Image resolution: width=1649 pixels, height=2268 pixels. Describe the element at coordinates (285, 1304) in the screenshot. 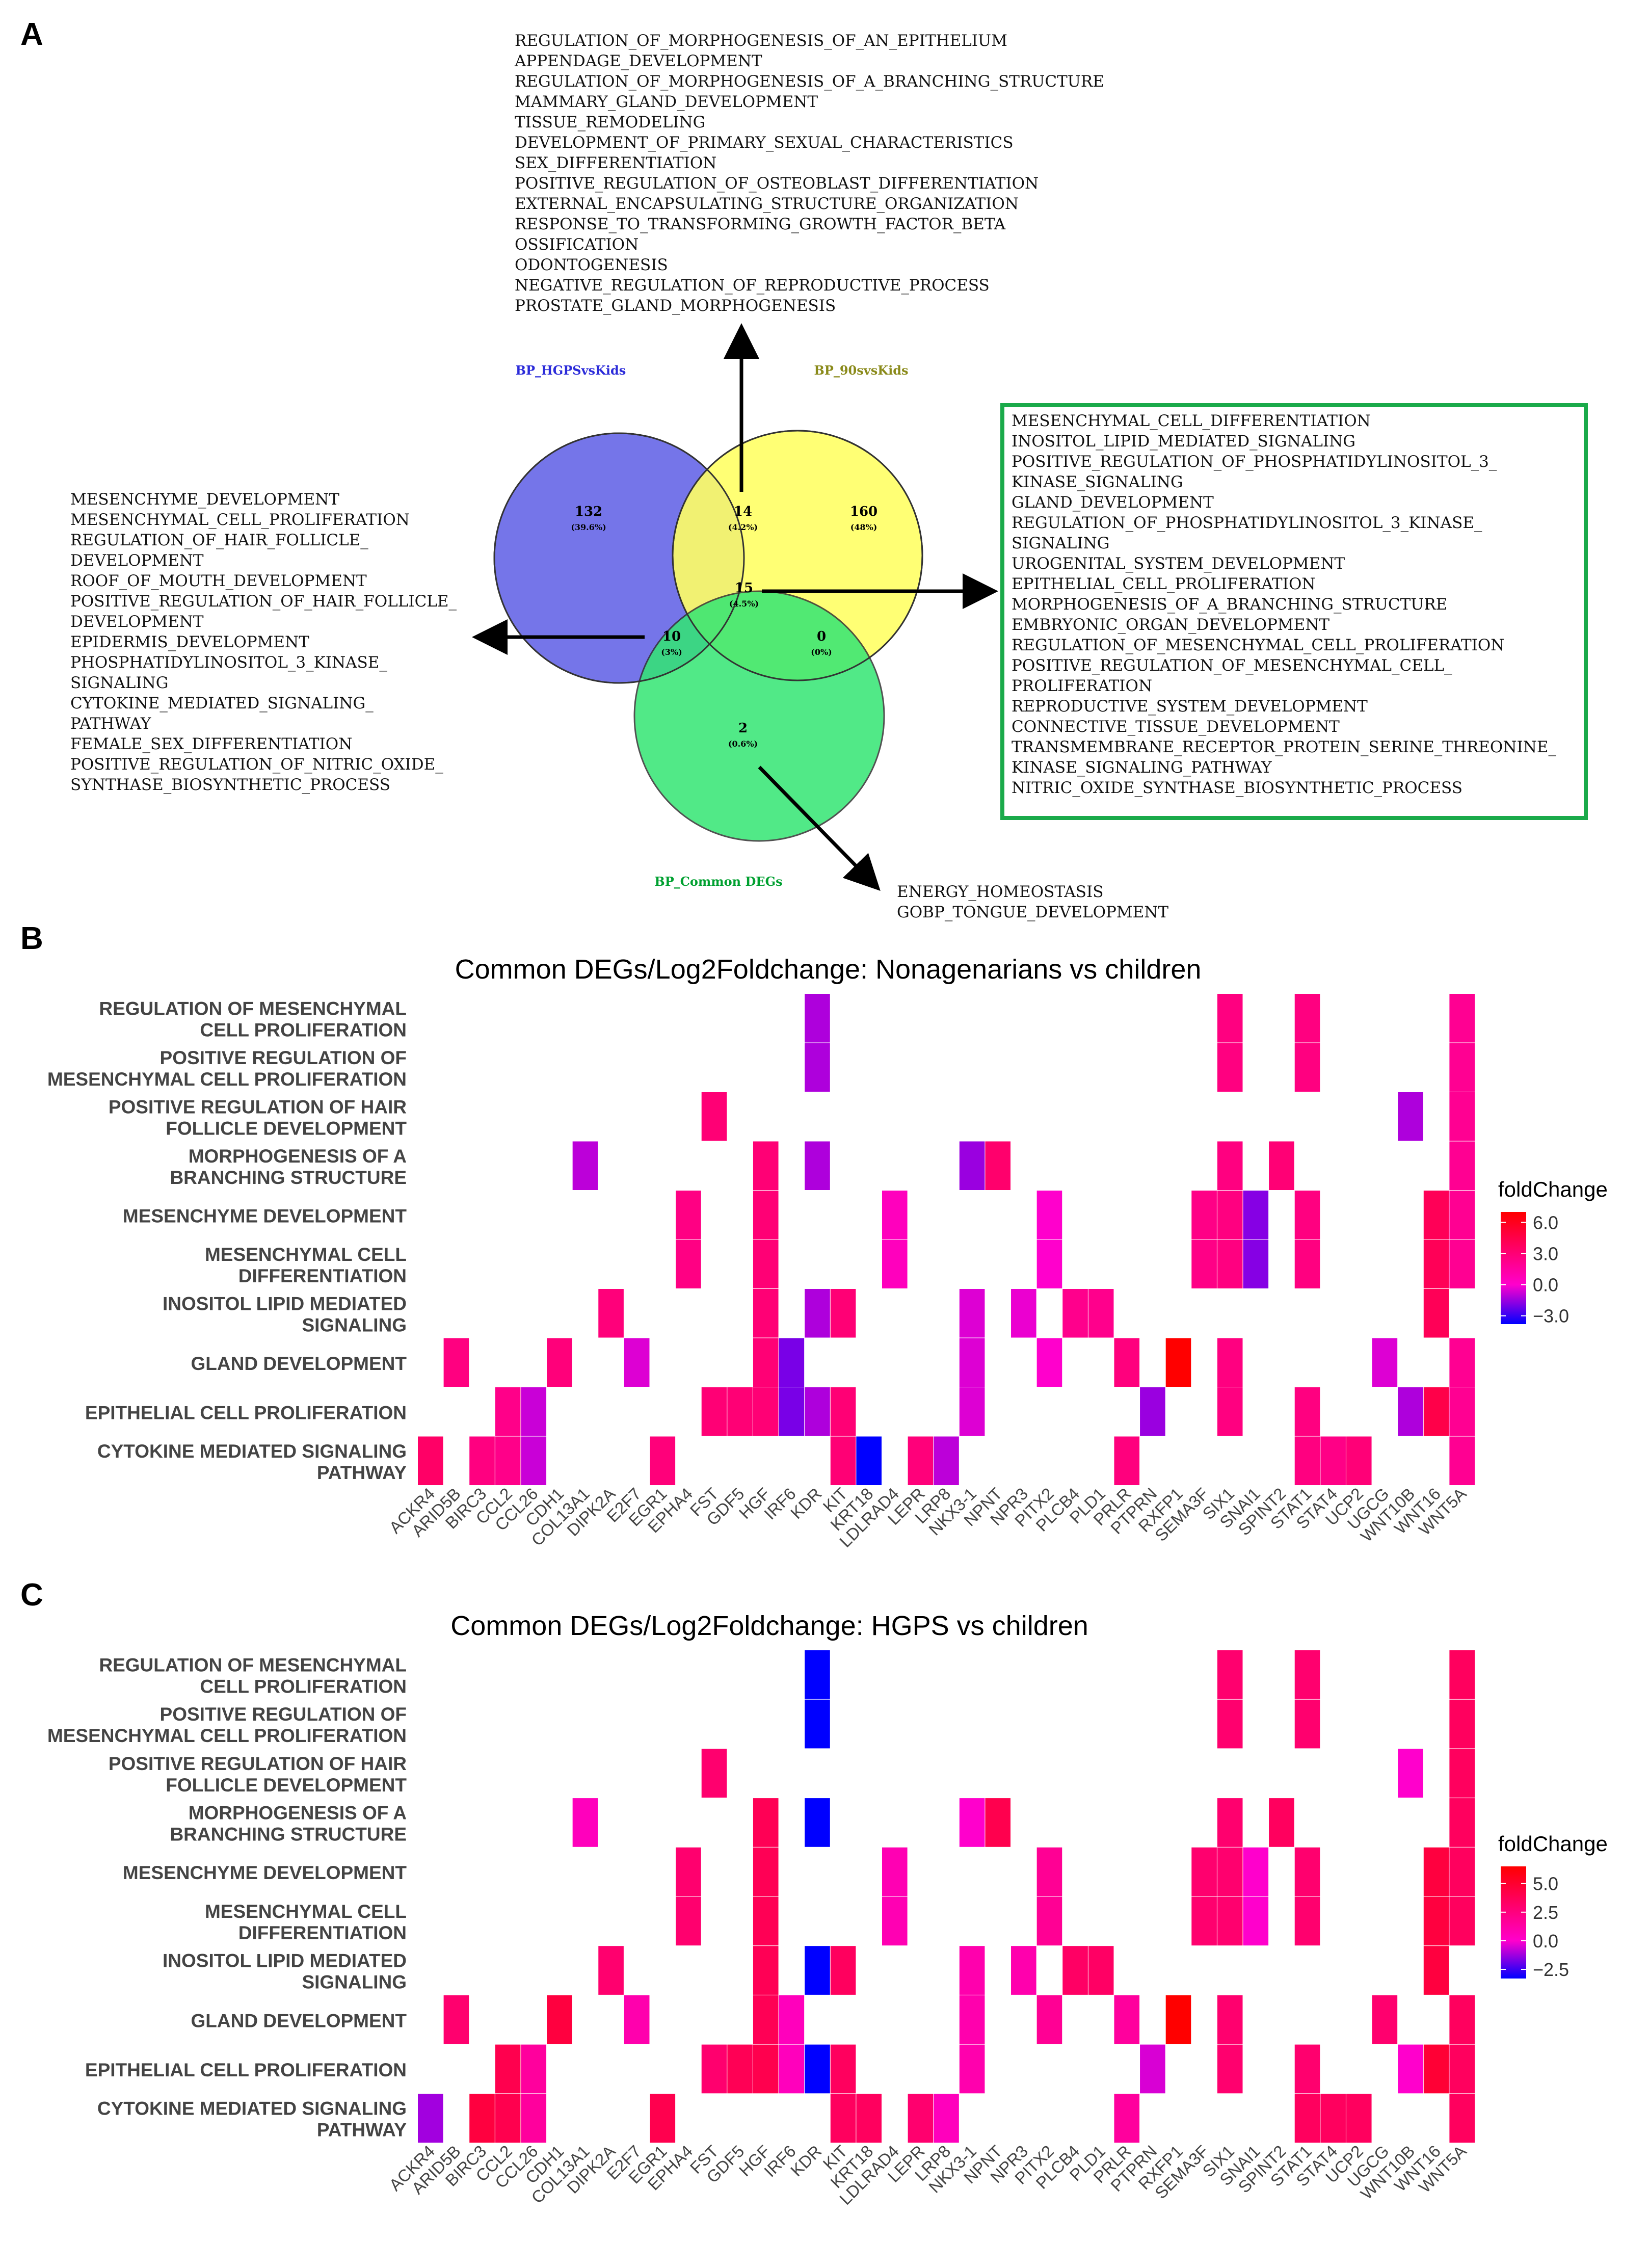

I see `row-label: INOSITOL LIPID MEDIATED` at that location.